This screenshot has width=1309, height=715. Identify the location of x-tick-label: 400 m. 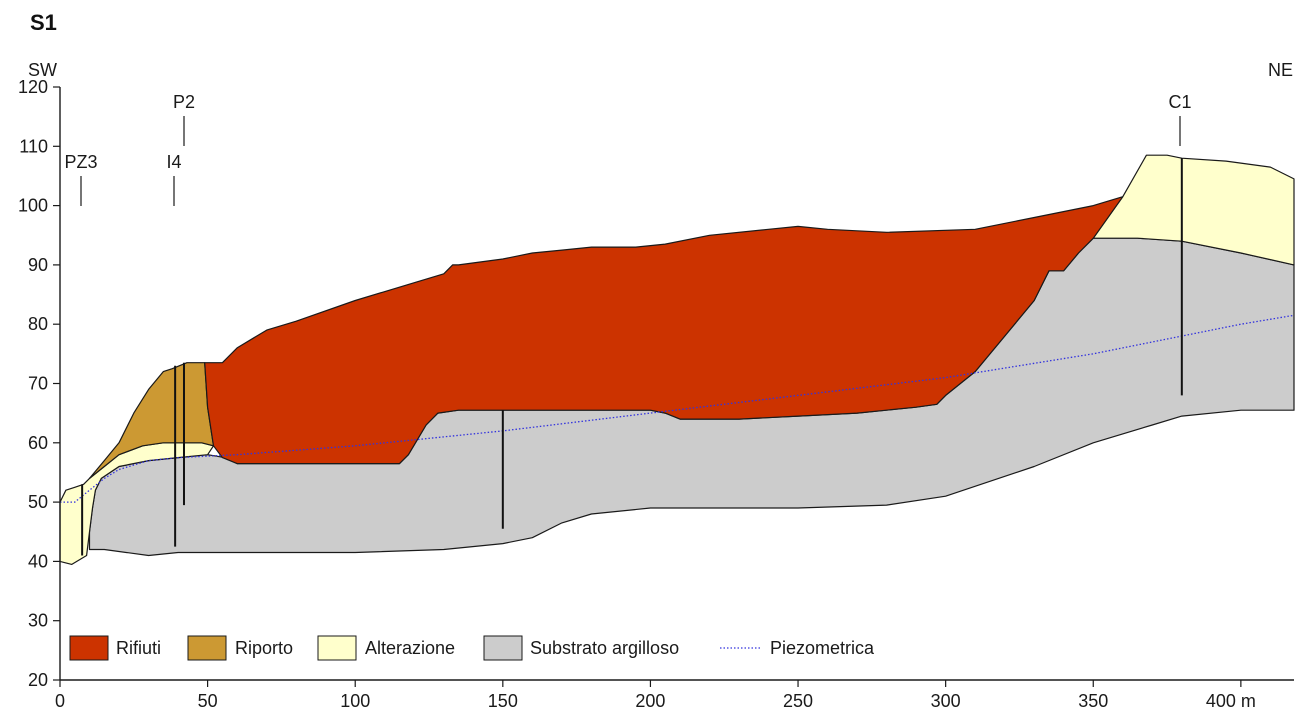
(1231, 701).